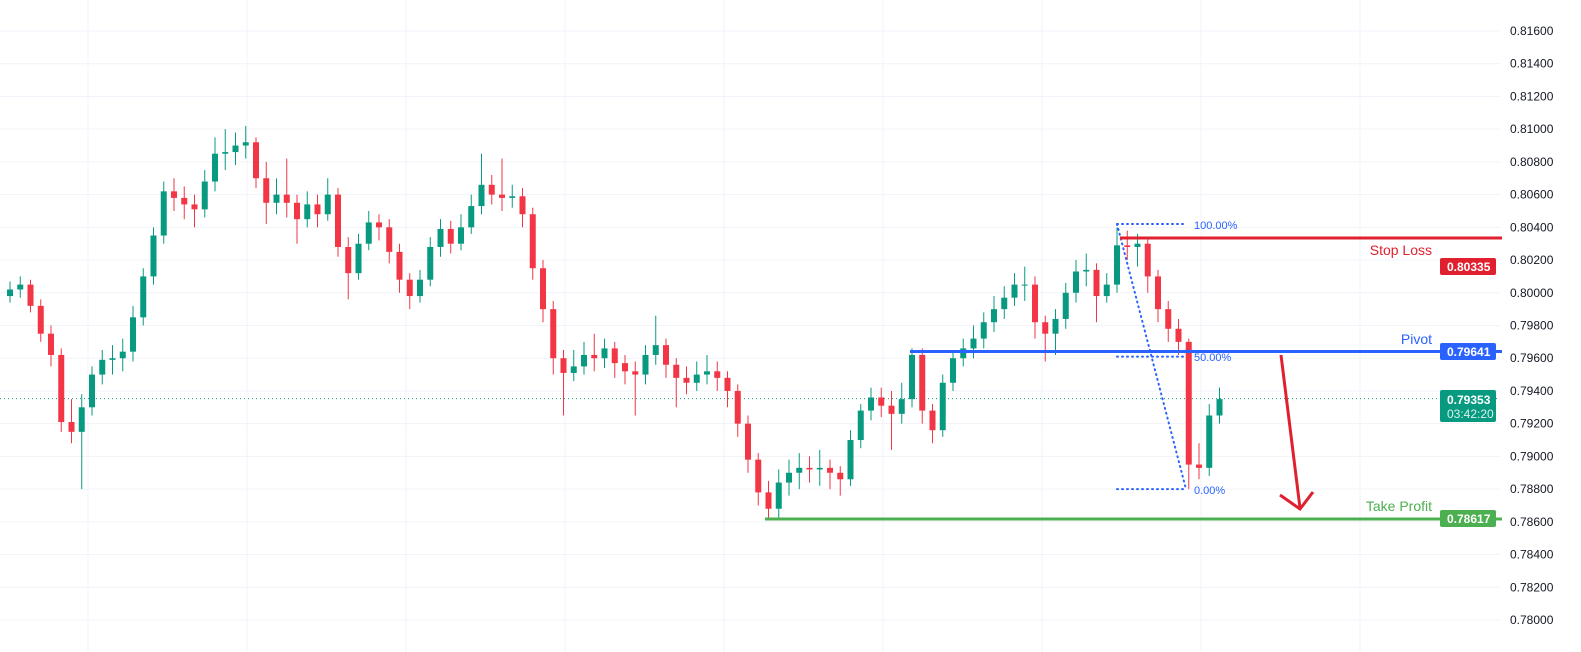 The height and width of the screenshot is (652, 1581). I want to click on y-tick-label: 0.79400, so click(1532, 391).